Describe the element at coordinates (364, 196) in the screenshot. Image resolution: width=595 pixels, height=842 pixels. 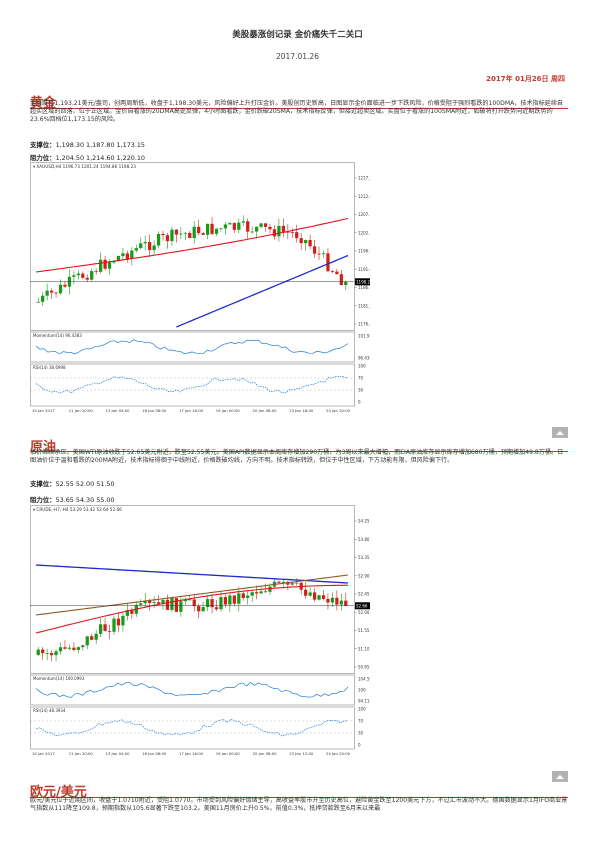
I see `y-tick-label: 1212.45` at that location.